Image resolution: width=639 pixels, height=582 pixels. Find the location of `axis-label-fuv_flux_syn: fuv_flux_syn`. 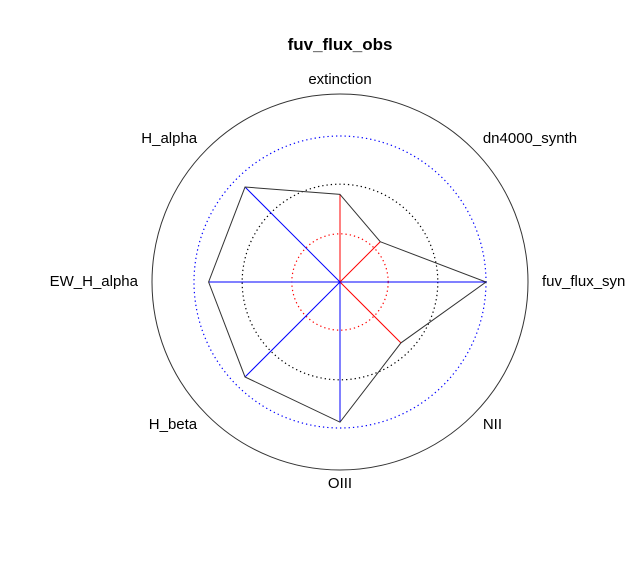

axis-label-fuv_flux_syn: fuv_flux_syn is located at coordinates (583, 281).